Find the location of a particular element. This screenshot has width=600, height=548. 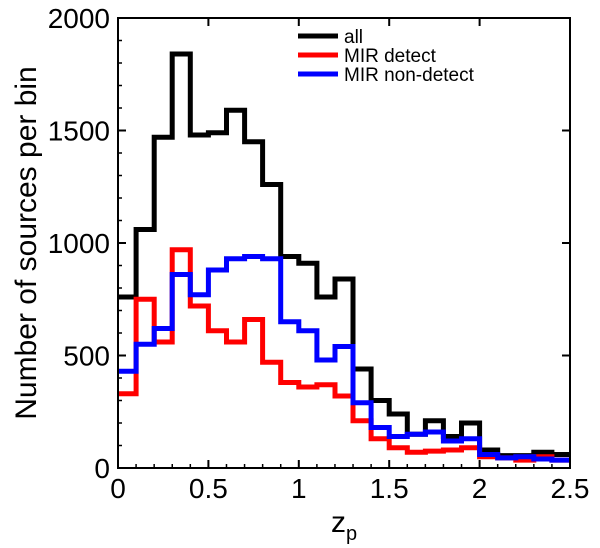

x-axis-label-subscript: p is located at coordinates (351, 534).